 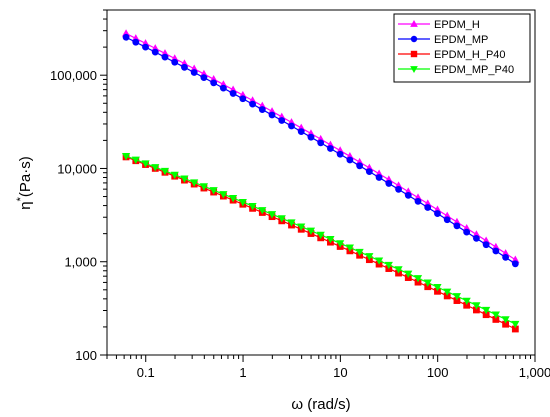 What do you see at coordinates (474, 70) in the screenshot?
I see `legend-label: EPDM_MP_P40` at bounding box center [474, 70].